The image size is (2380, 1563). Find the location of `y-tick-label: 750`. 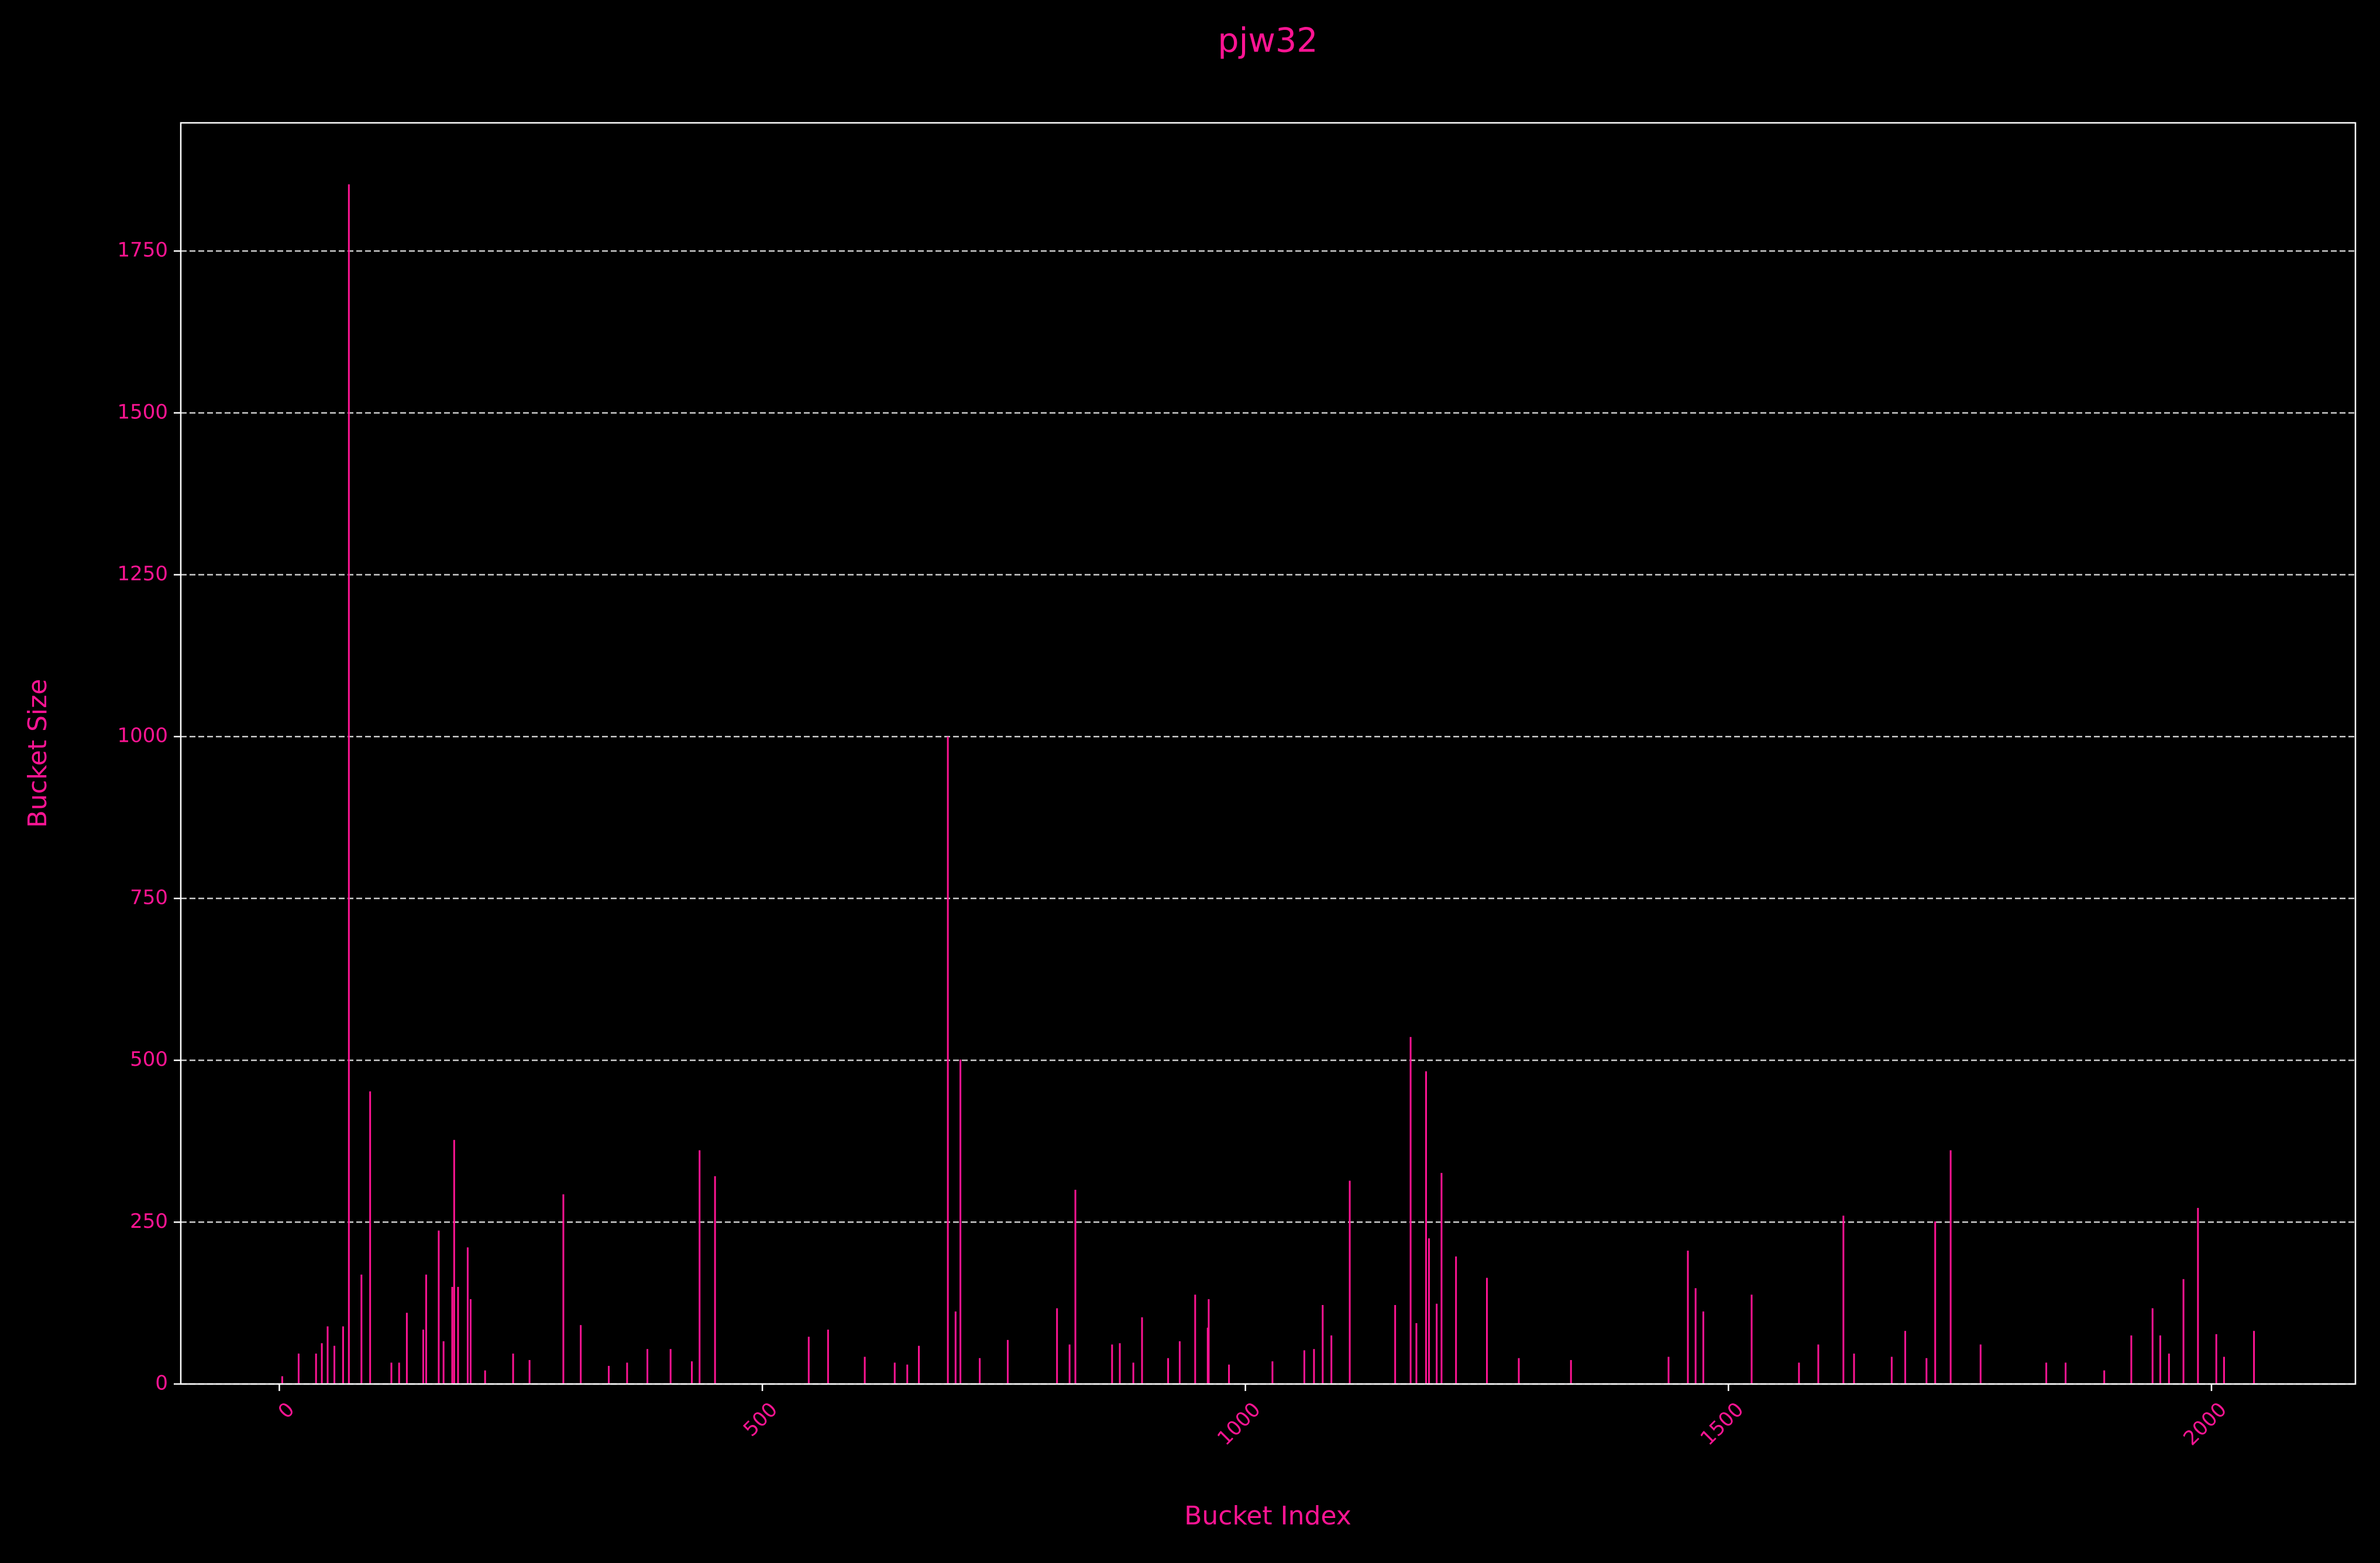

y-tick-label: 750 is located at coordinates (149, 897).